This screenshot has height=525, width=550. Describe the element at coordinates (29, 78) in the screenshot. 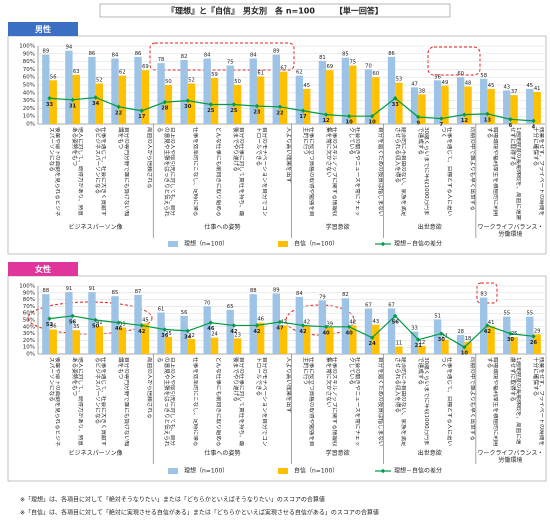

I see `y-tick-label: 60%` at that location.